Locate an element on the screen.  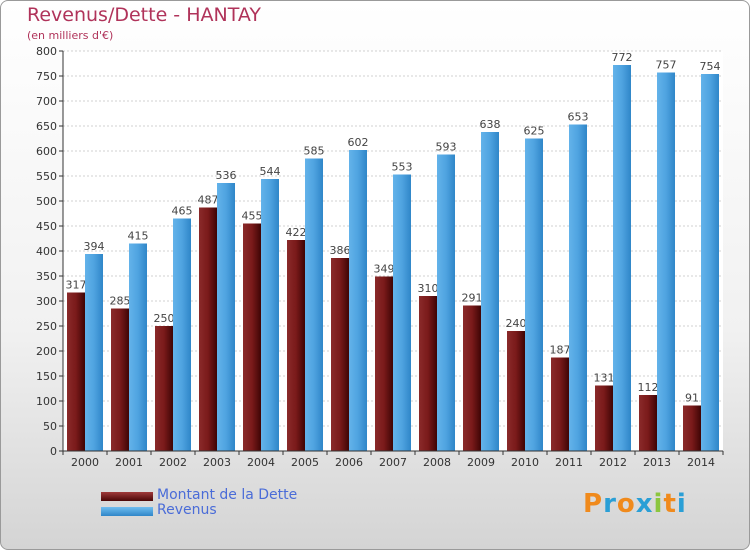
data-label-debt: 317 is located at coordinates (76, 285).